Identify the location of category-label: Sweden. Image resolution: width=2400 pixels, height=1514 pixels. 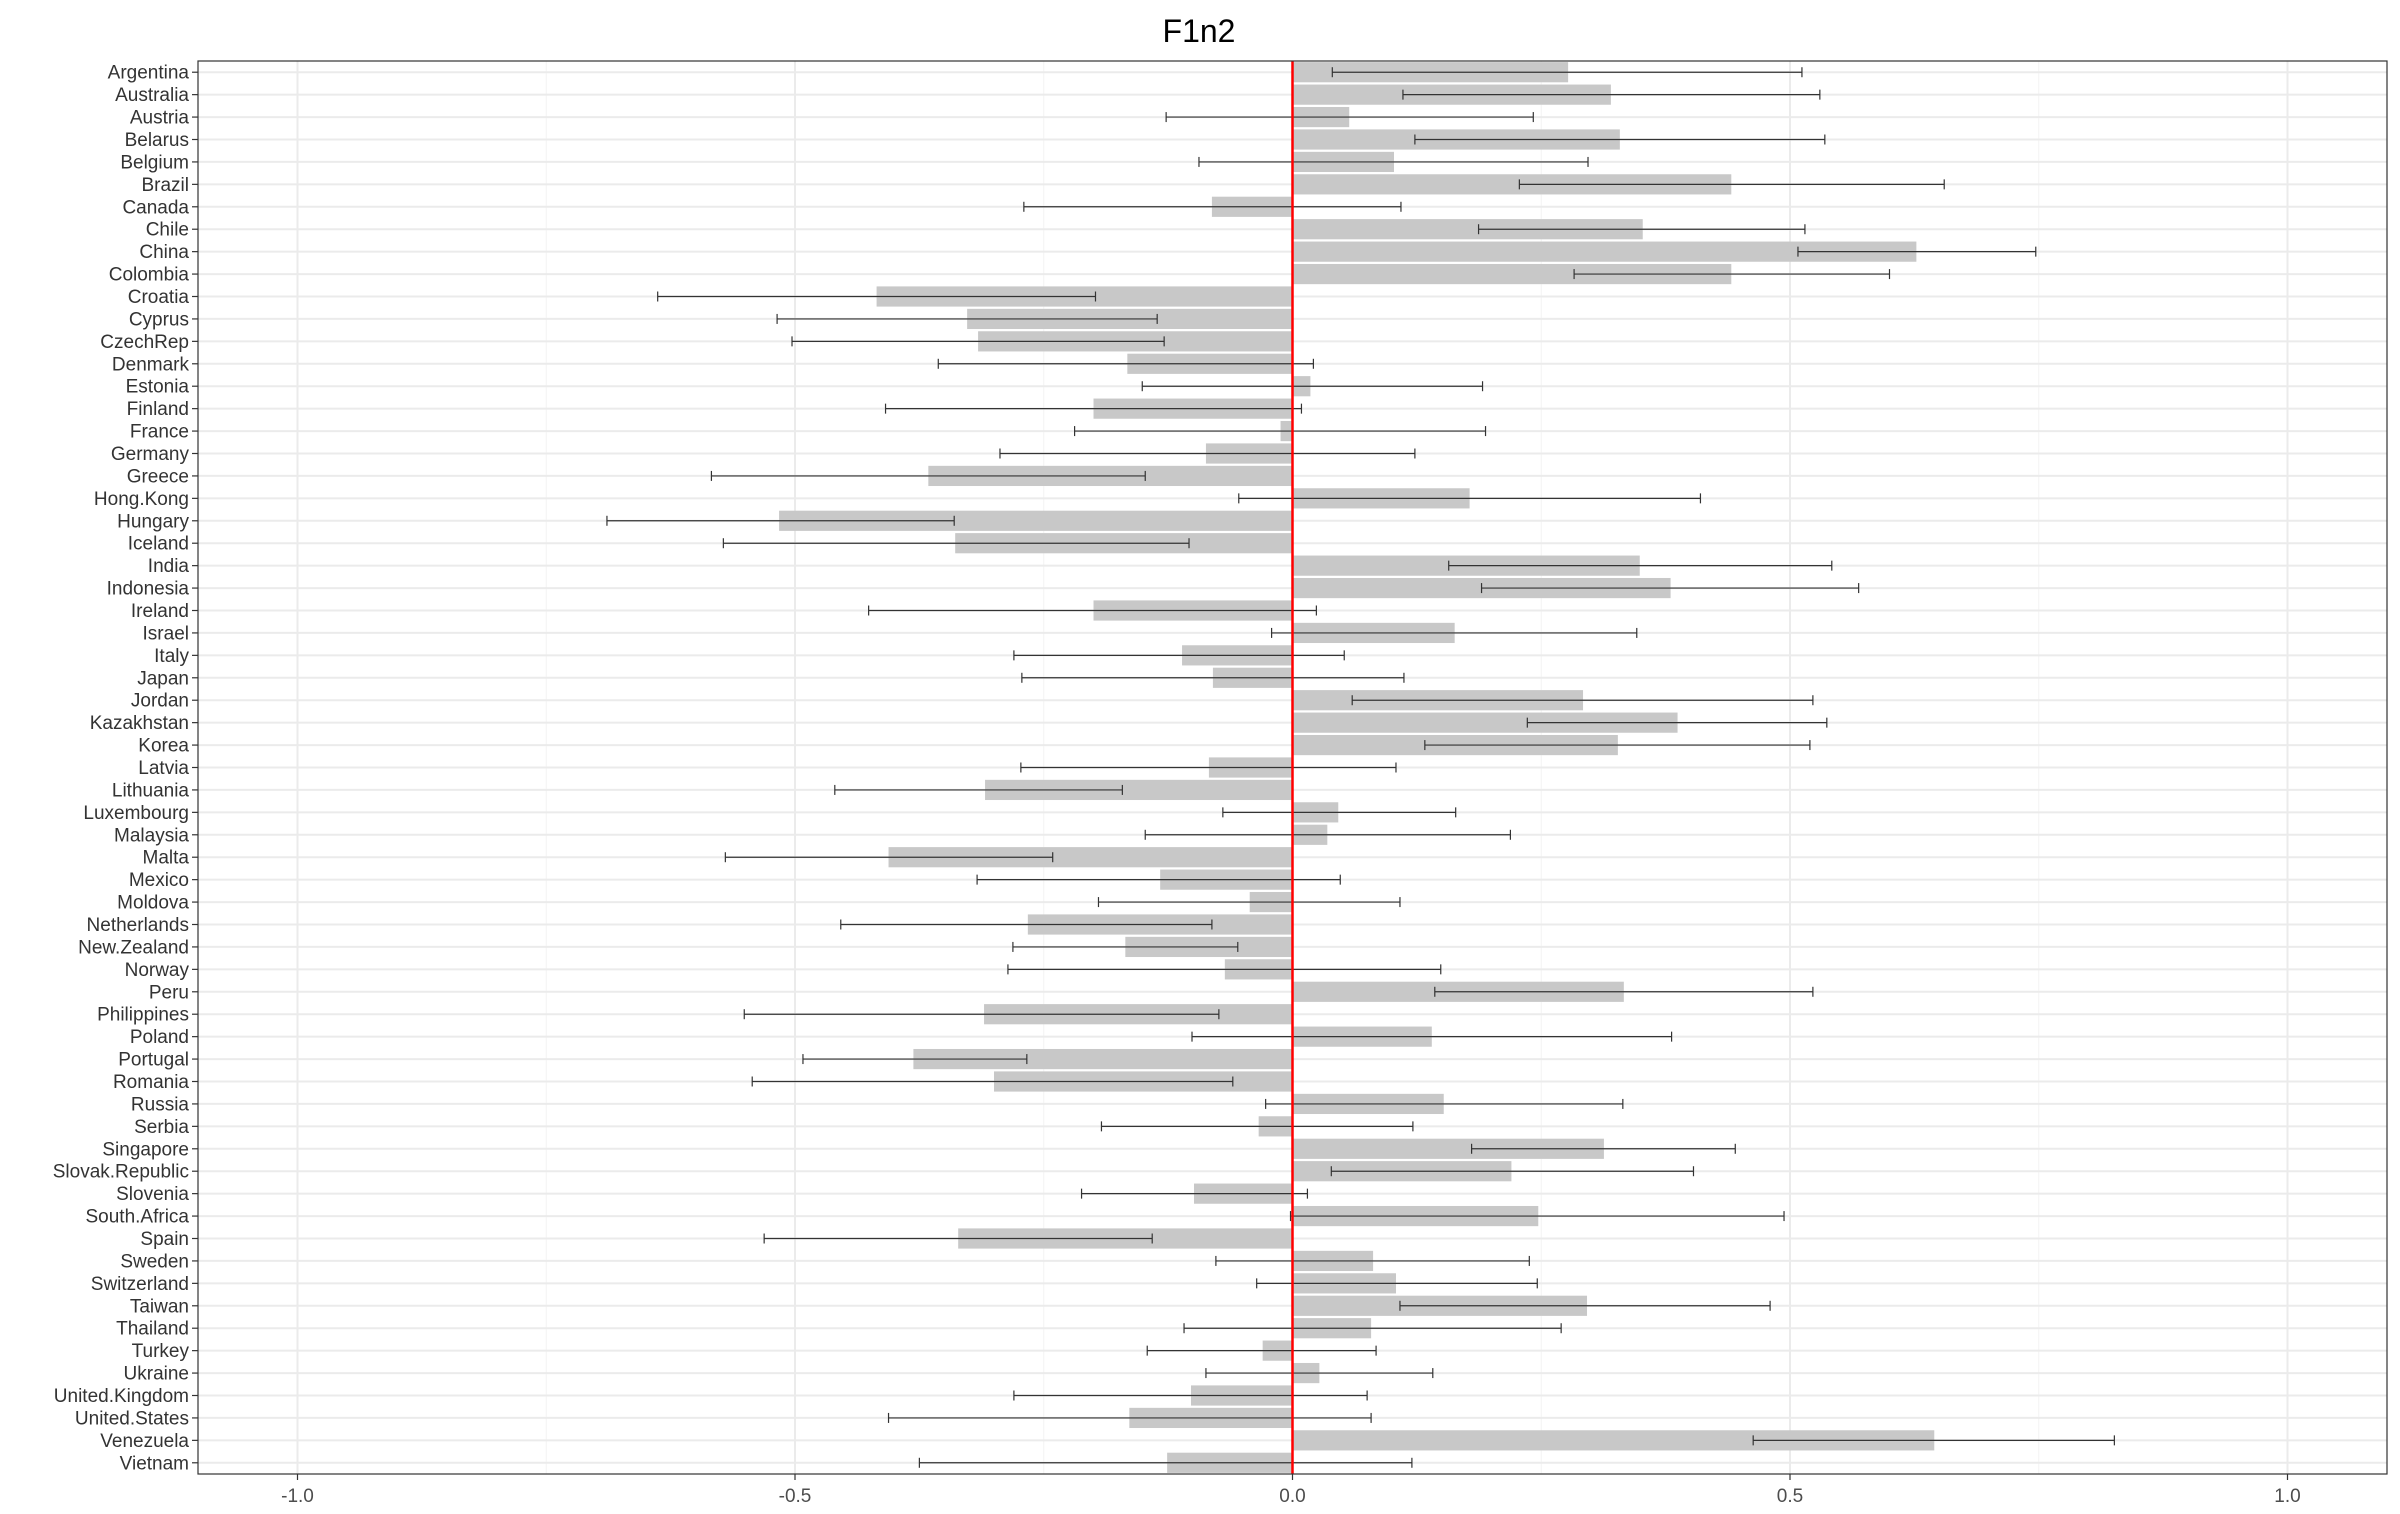
(154, 1261).